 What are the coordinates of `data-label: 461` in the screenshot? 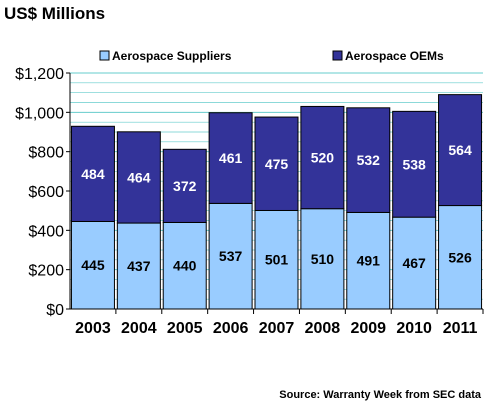 It's located at (231, 158).